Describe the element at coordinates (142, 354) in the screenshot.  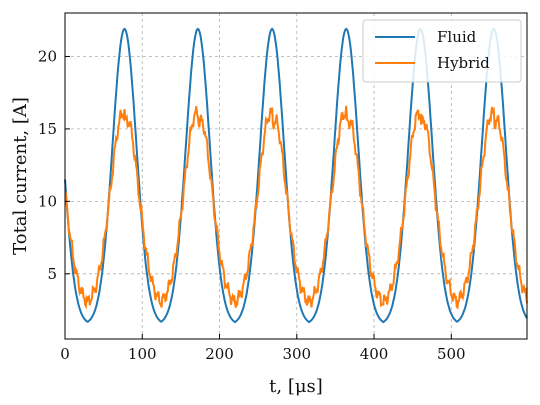
I see `x-tick-label-100: 100` at that location.